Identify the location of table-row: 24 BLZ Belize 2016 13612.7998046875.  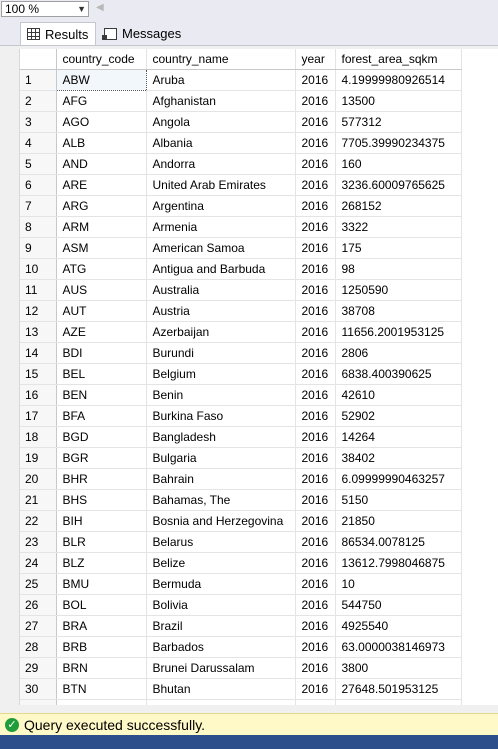
(241, 563).